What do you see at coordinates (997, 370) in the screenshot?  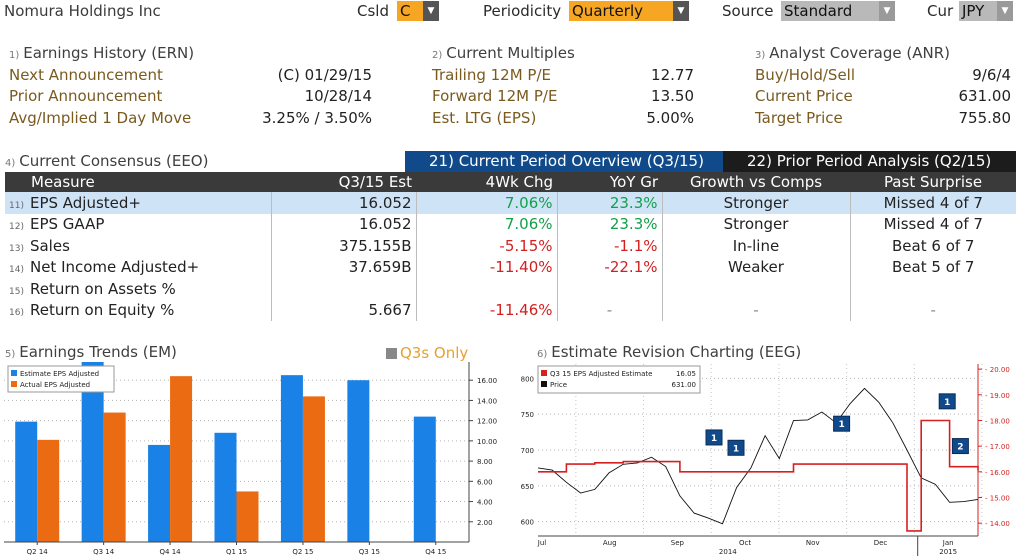 I see `right-y-tick-label: - 20.00` at bounding box center [997, 370].